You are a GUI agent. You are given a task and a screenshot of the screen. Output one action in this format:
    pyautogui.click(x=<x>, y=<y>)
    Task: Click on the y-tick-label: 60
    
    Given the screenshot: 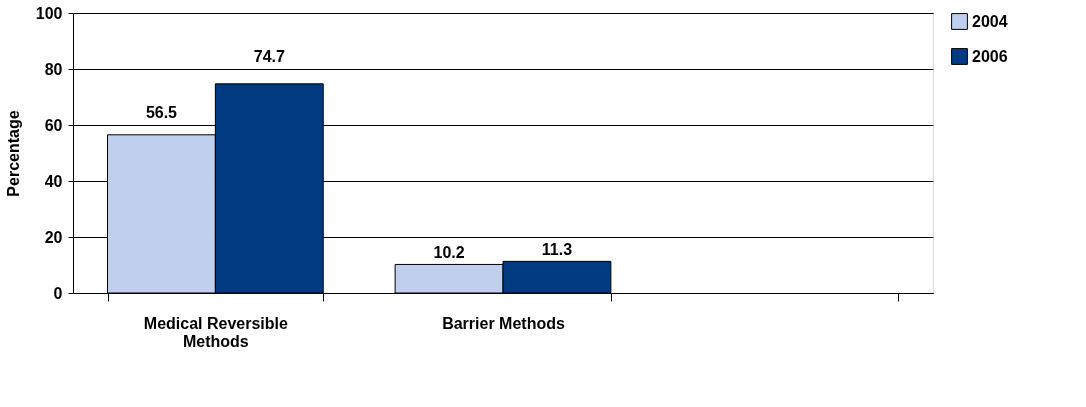 What is the action you would take?
    pyautogui.click(x=53, y=125)
    